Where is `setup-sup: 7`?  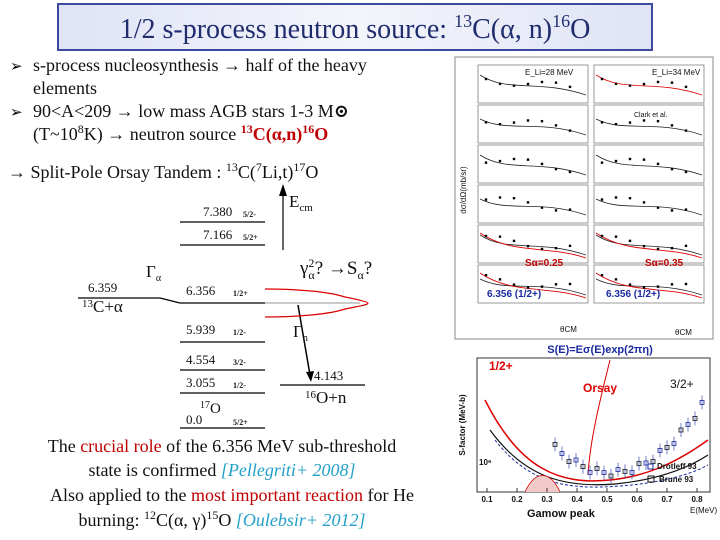
setup-sup: 7 is located at coordinates (259, 167).